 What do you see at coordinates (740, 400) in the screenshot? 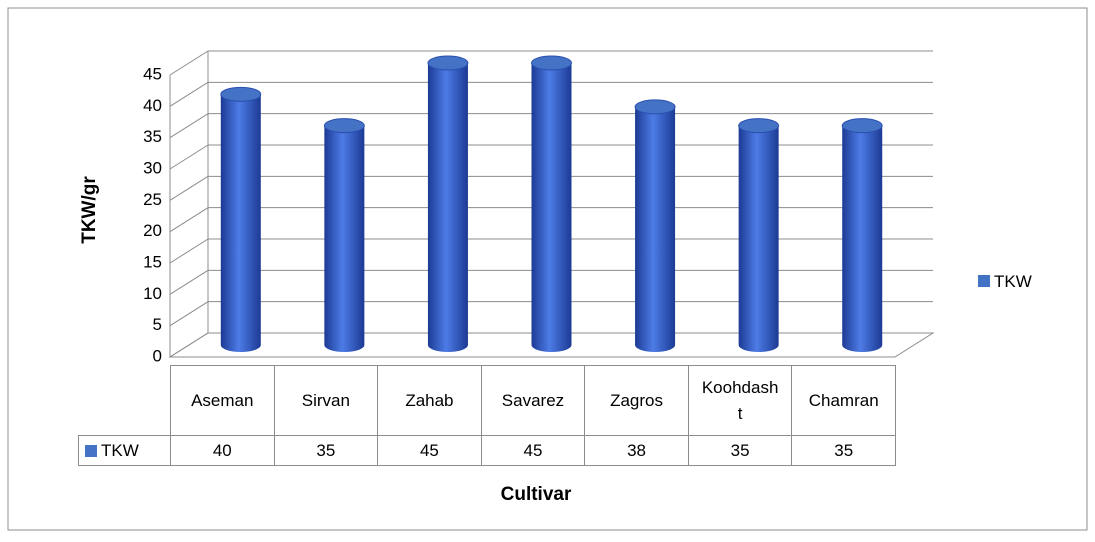
I see `x-tick-label: Koohdasht` at bounding box center [740, 400].